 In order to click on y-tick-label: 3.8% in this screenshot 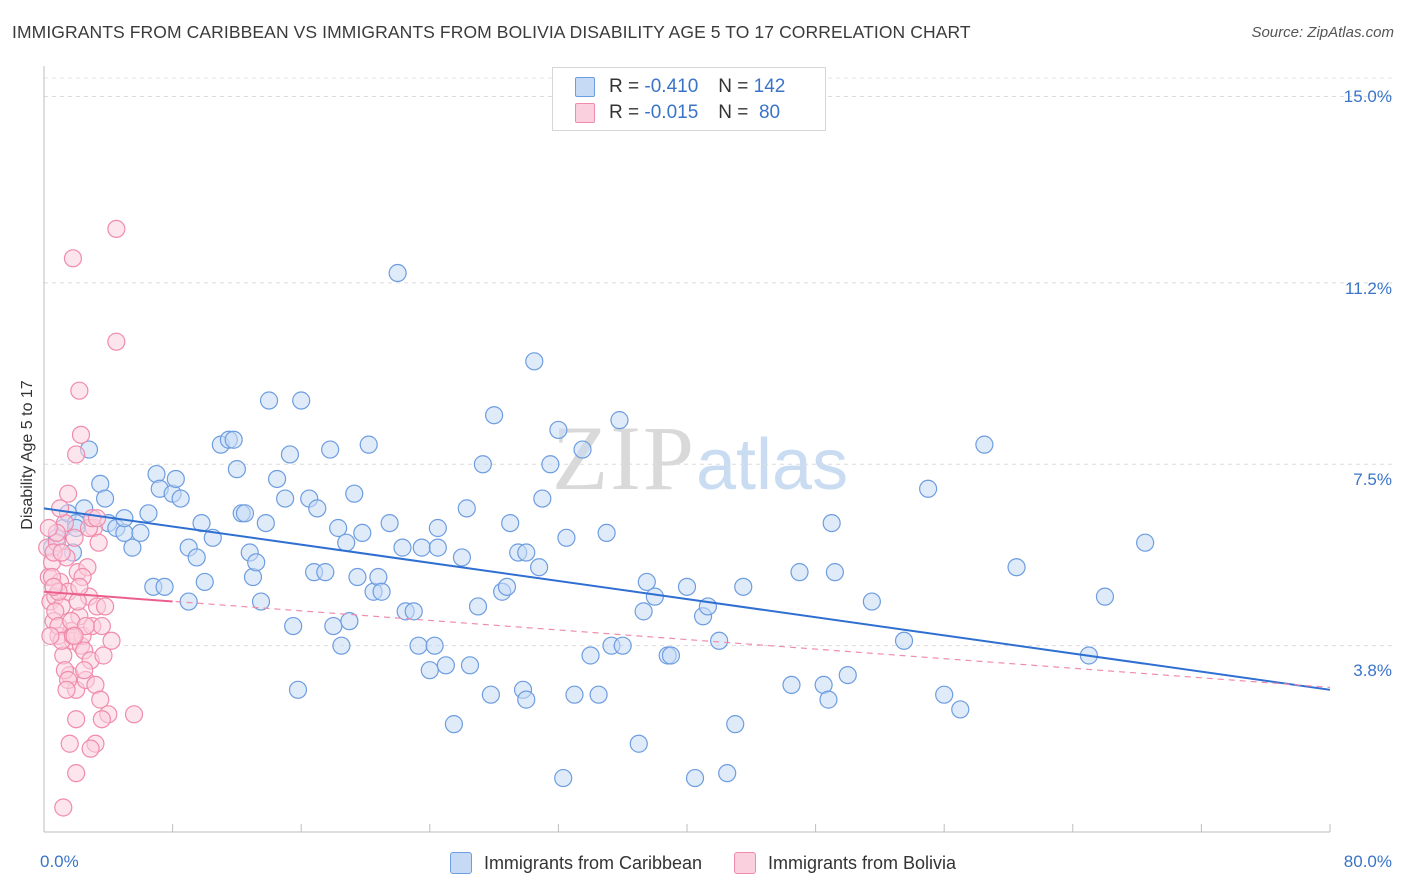, I will do `click(1372, 670)`.